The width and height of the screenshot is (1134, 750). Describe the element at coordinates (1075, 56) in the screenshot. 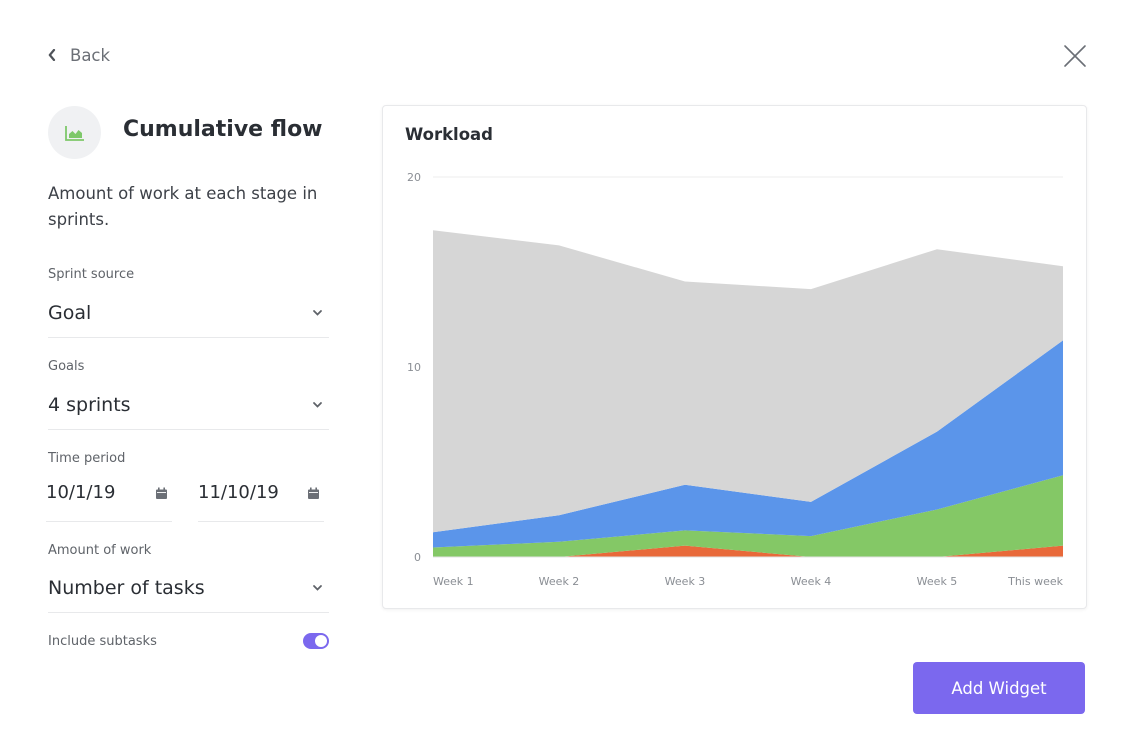

I see `close-icon` at that location.